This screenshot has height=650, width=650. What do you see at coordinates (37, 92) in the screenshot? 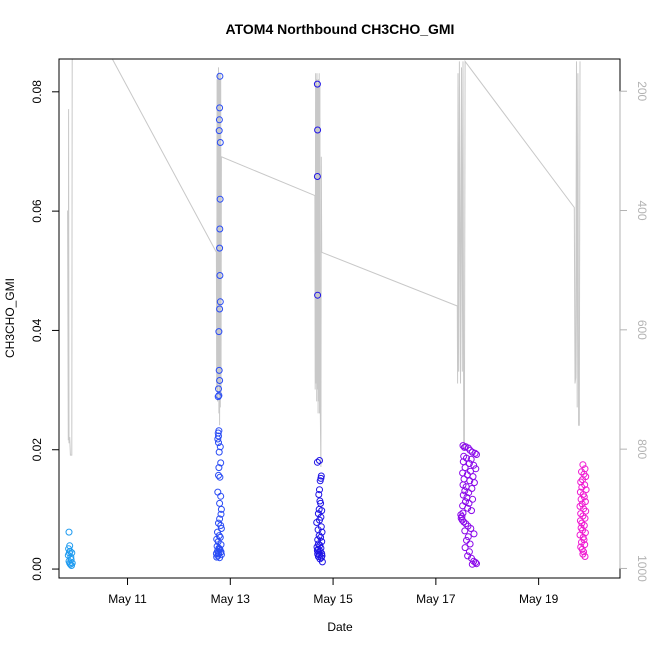
I see `y-tick-label: 0.08` at bounding box center [37, 92].